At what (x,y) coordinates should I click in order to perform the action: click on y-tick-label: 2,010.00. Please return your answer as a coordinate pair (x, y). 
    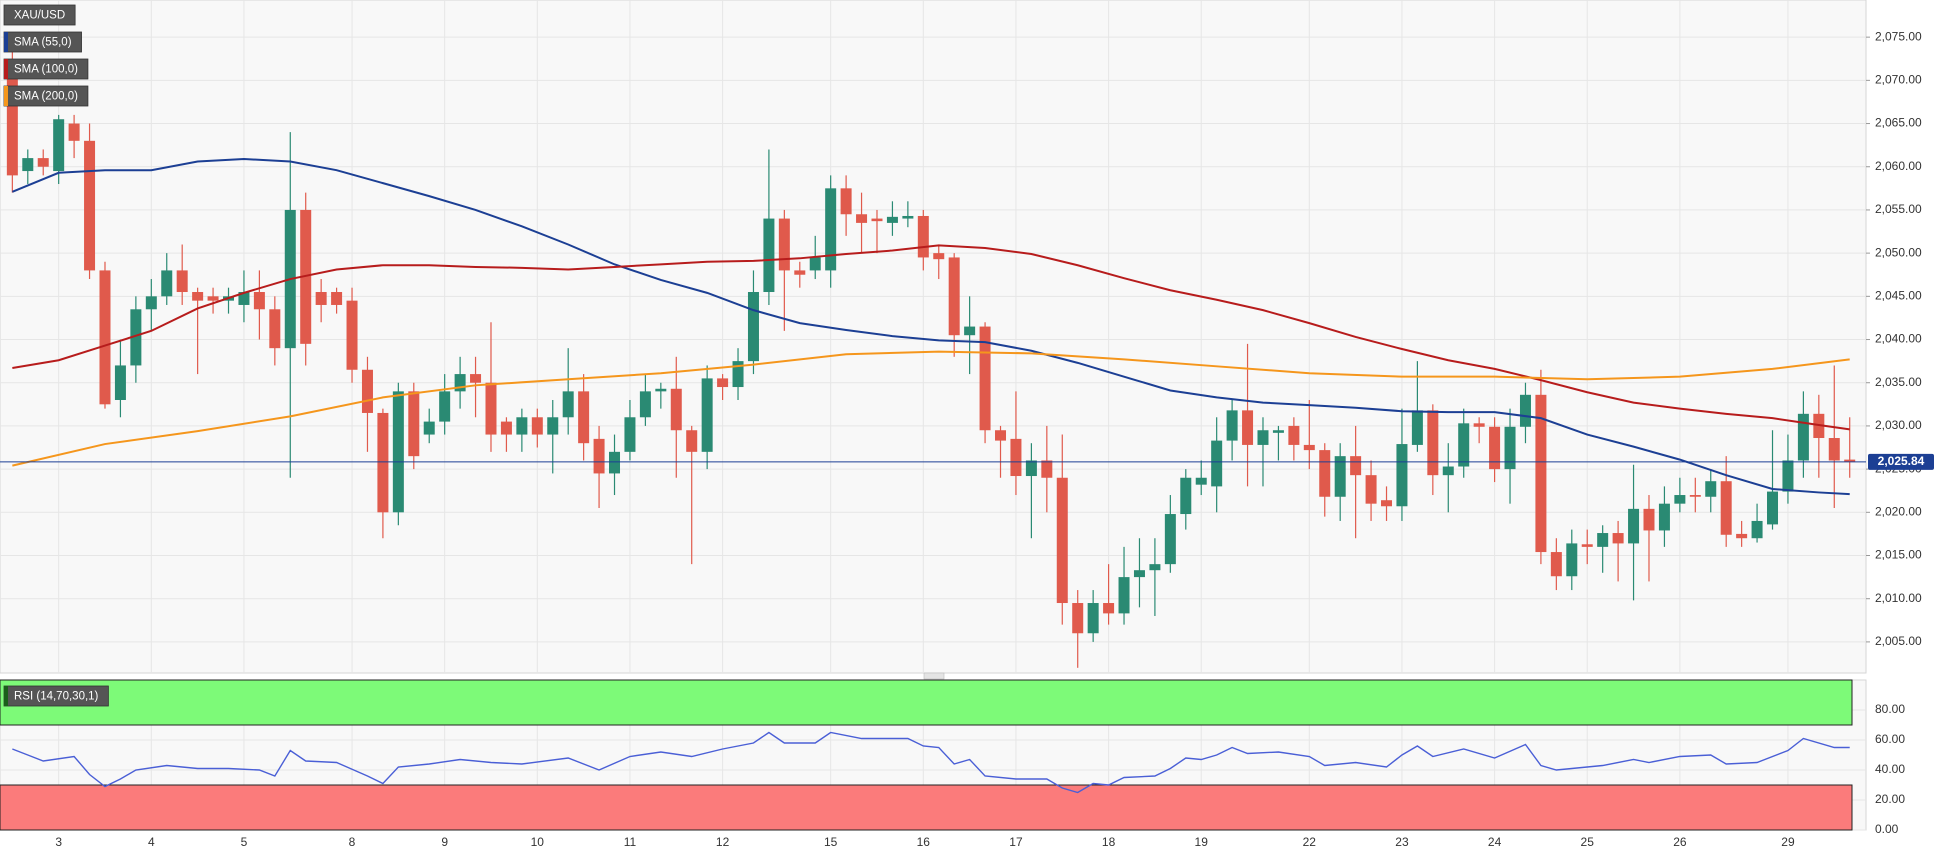
    Looking at the image, I should click on (1898, 598).